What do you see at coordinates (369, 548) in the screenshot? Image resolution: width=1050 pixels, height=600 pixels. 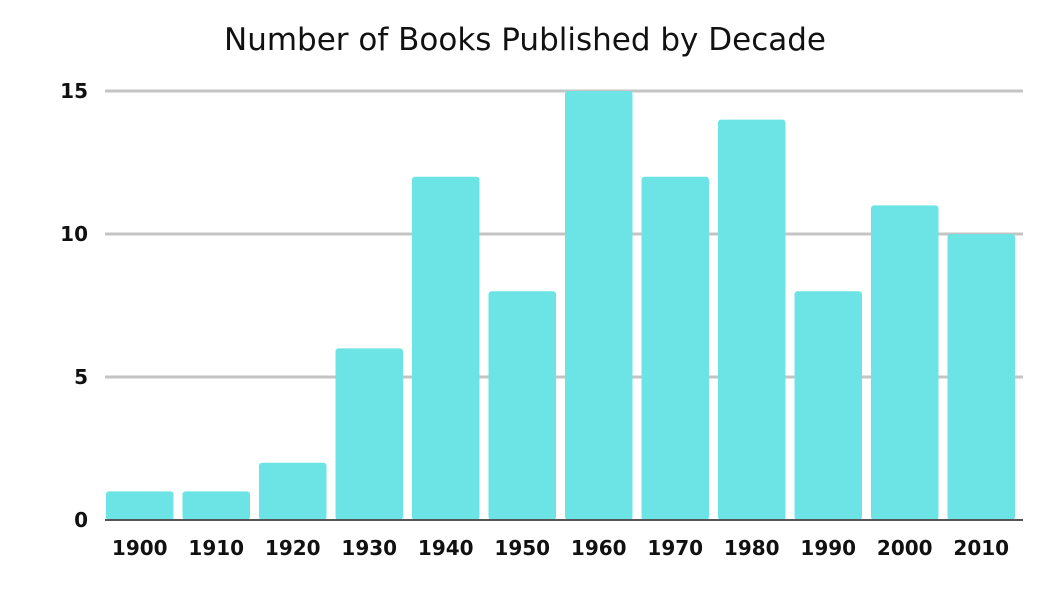 I see `x-tick-label-1930: 1930` at bounding box center [369, 548].